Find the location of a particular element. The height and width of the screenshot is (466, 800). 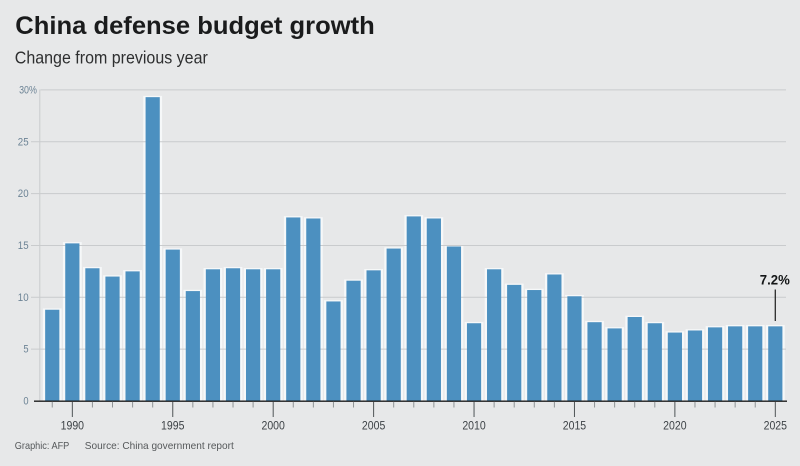

svg-text: 2020 is located at coordinates (674, 427).